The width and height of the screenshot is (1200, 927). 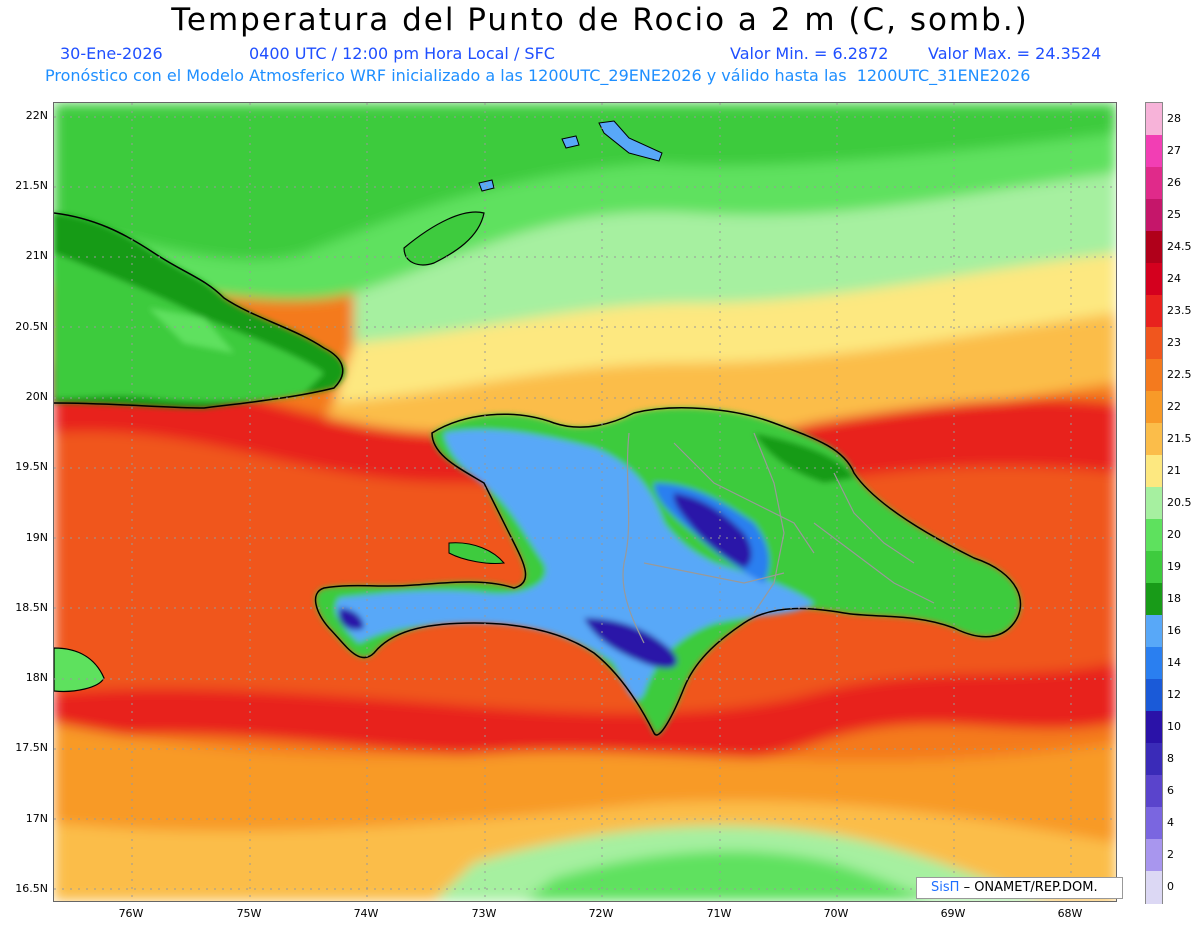 What do you see at coordinates (484, 913) in the screenshot?
I see `lon-label: 73W` at bounding box center [484, 913].